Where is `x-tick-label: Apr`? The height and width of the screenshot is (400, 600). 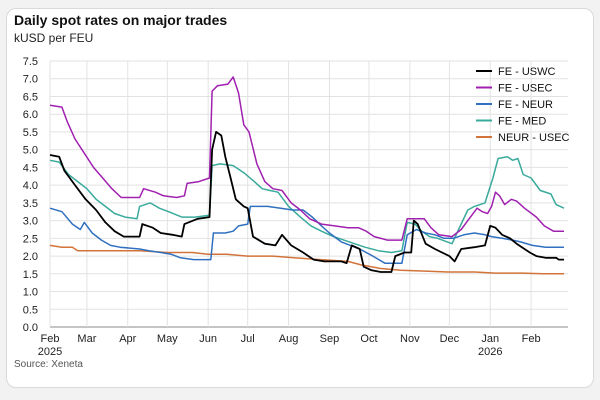 x-tick-label: Apr is located at coordinates (127, 339).